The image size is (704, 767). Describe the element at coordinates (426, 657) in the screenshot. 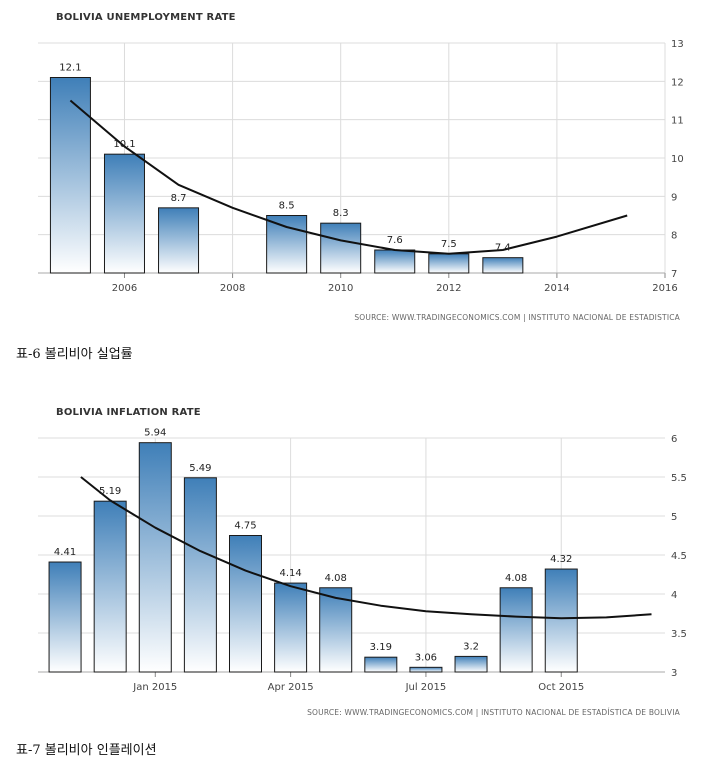

I see `data-label: 3.06` at that location.